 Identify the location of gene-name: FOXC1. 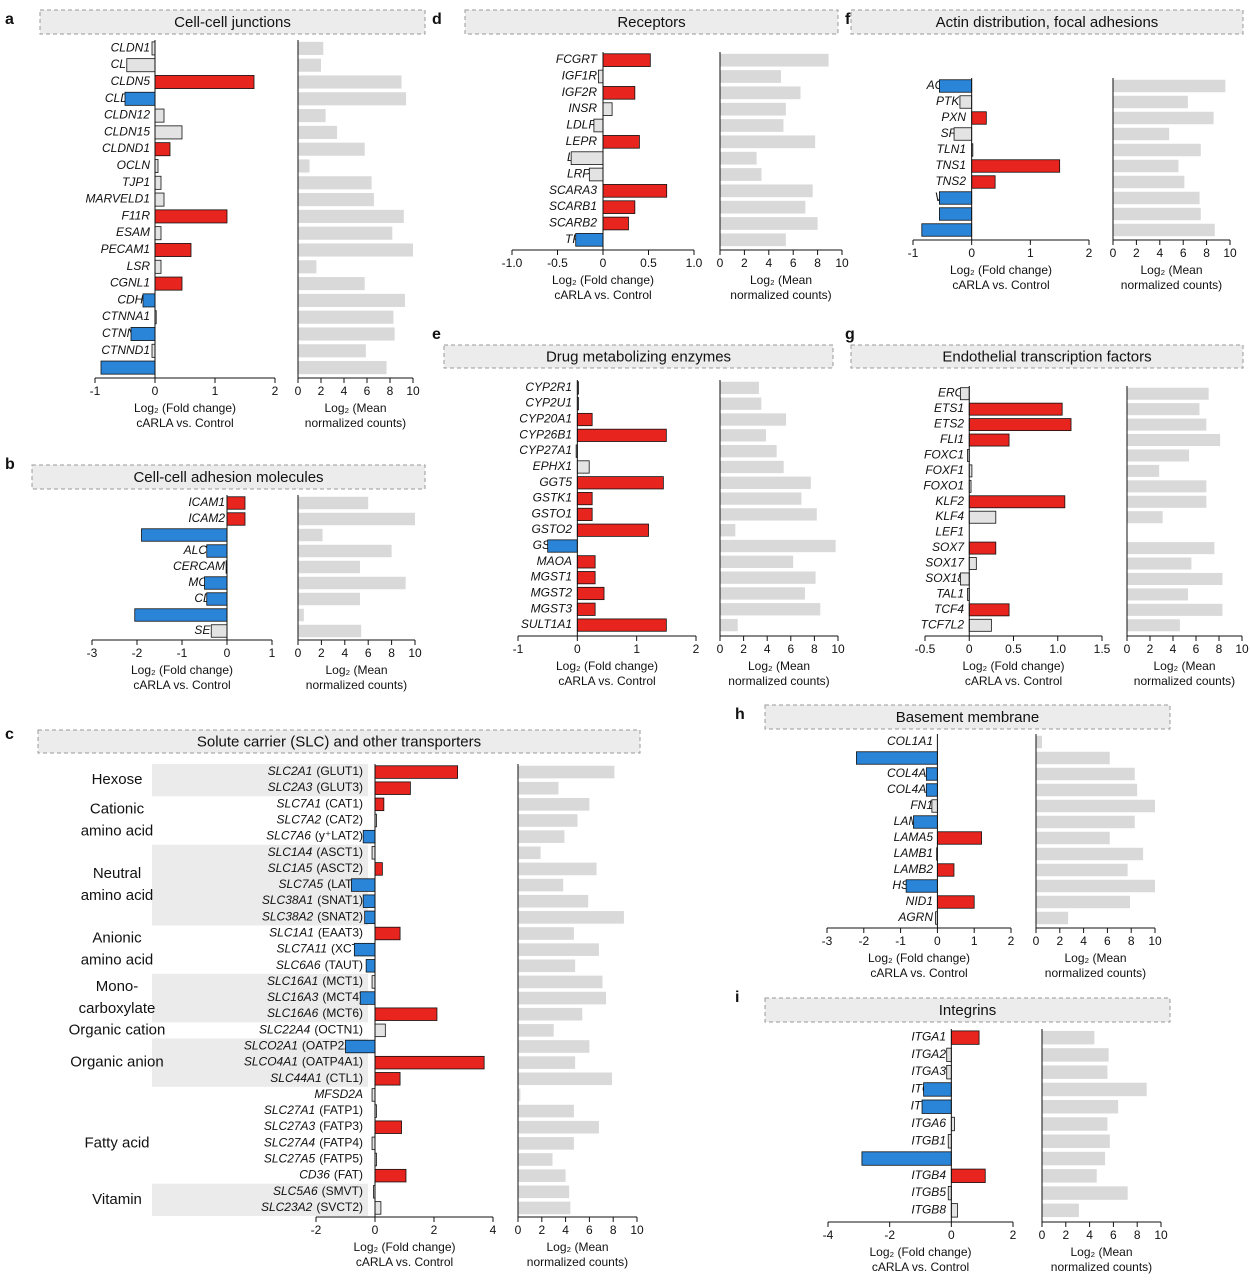
(944, 455).